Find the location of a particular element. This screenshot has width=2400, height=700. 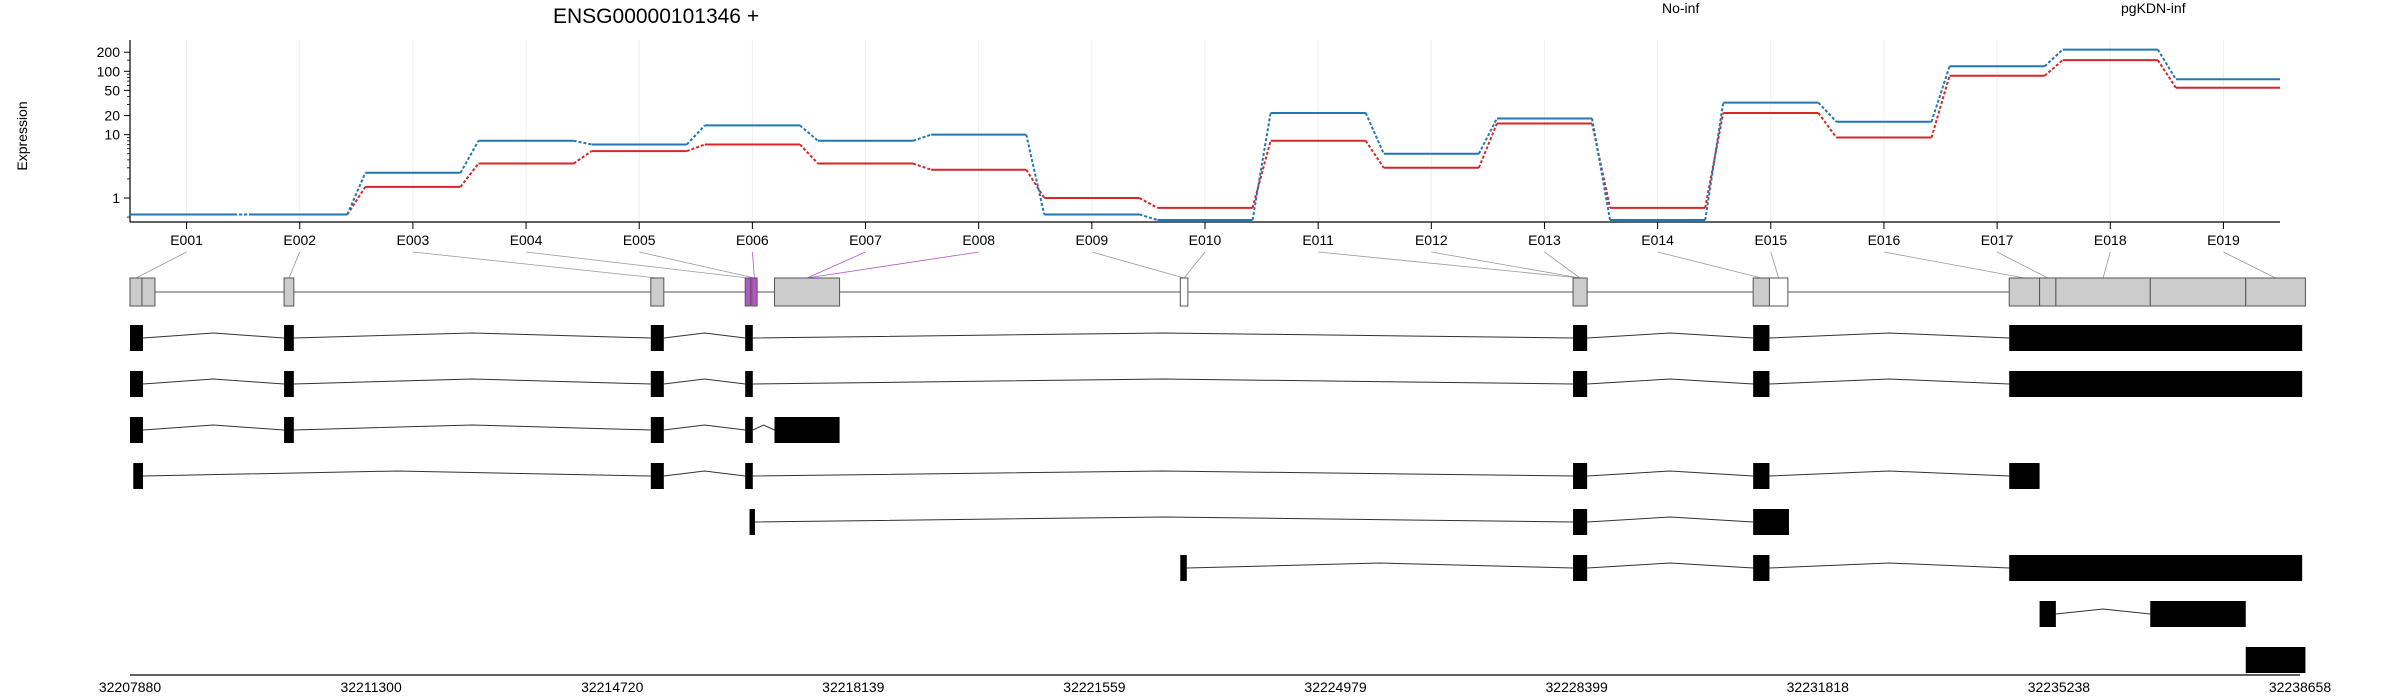

x-tick-label: E003 is located at coordinates (413, 240).